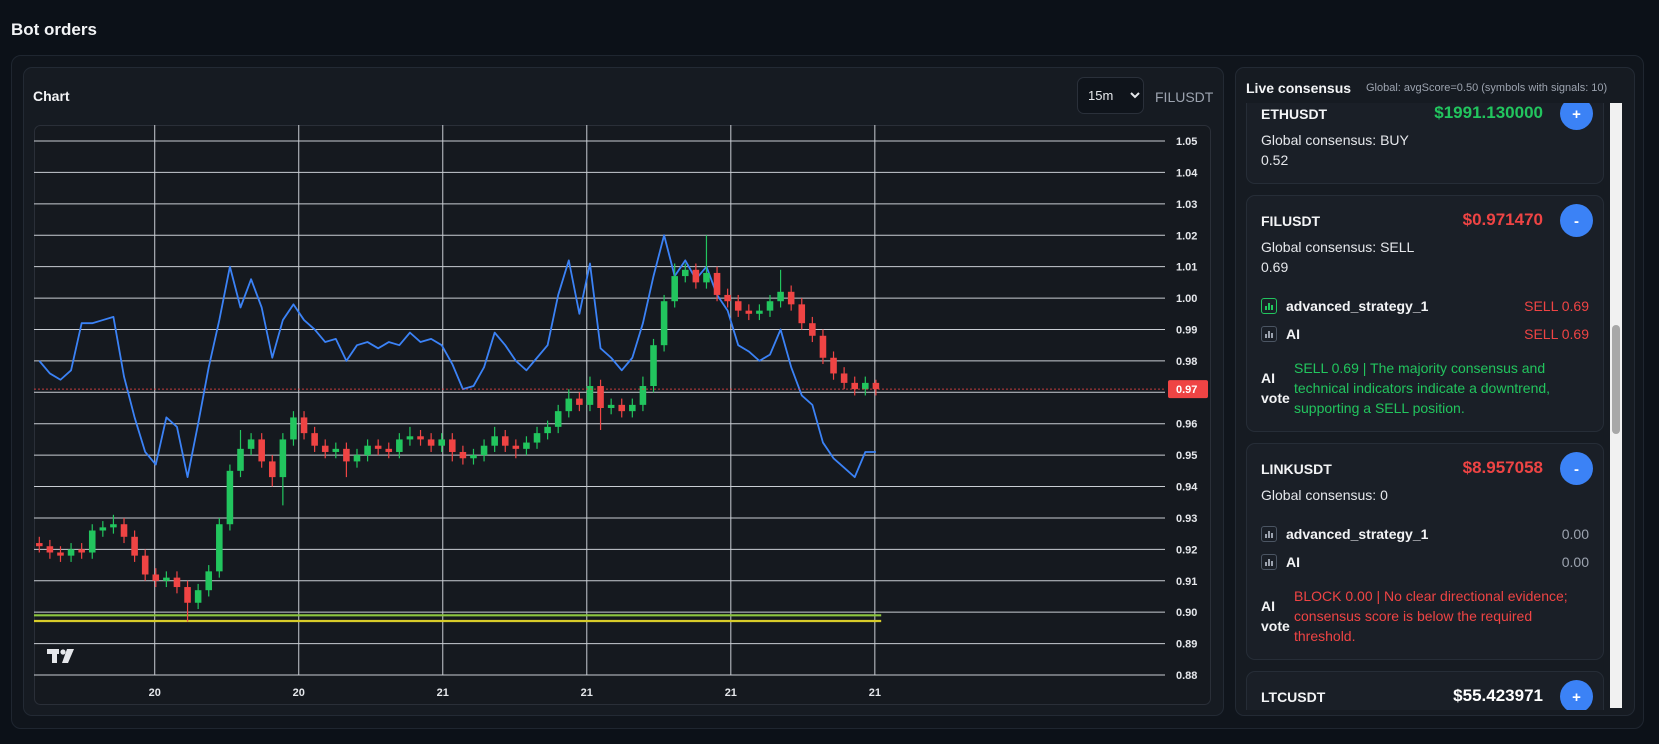 This screenshot has height=744, width=1659. What do you see at coordinates (1110, 95) in the screenshot?
I see `interval-select: 15m` at bounding box center [1110, 95].